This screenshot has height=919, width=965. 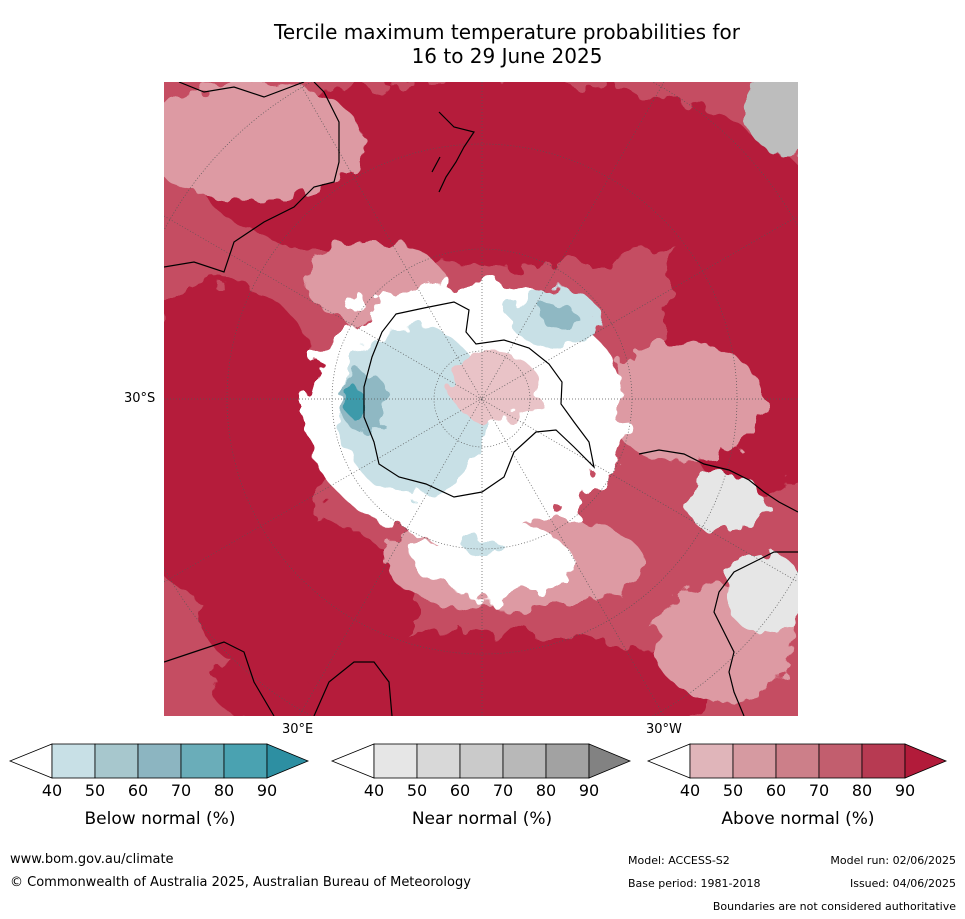 I want to click on colorbar-near-title: Near normal (%), so click(x=482, y=819).